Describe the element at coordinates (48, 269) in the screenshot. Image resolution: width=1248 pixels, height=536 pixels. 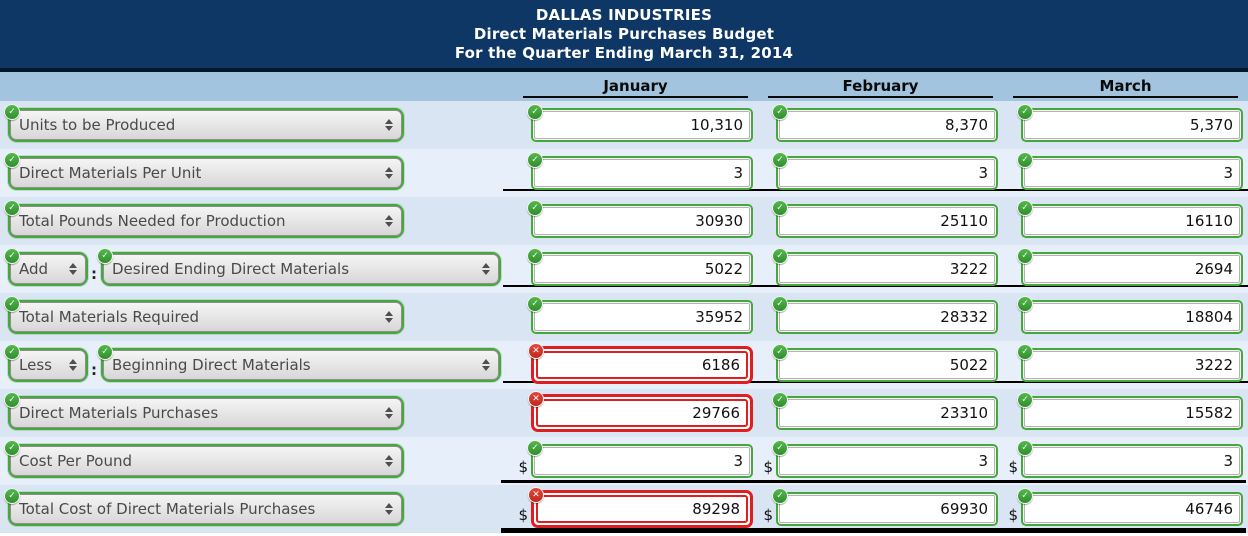
I see `row-operator-select: Add` at that location.